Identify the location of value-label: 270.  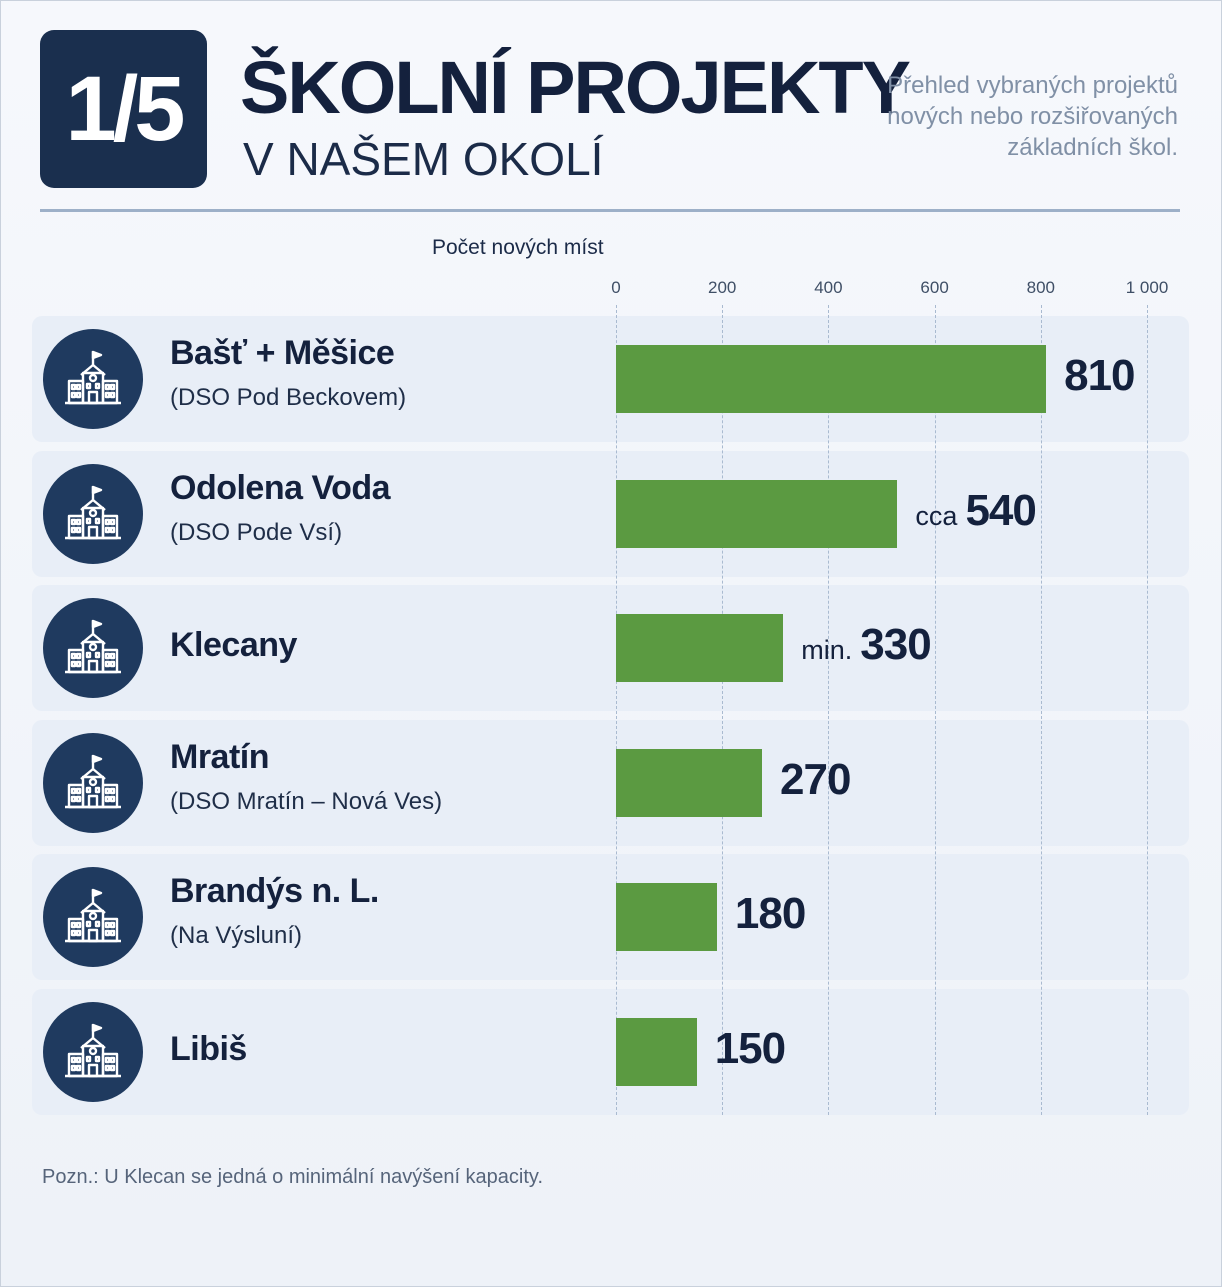
(815, 780).